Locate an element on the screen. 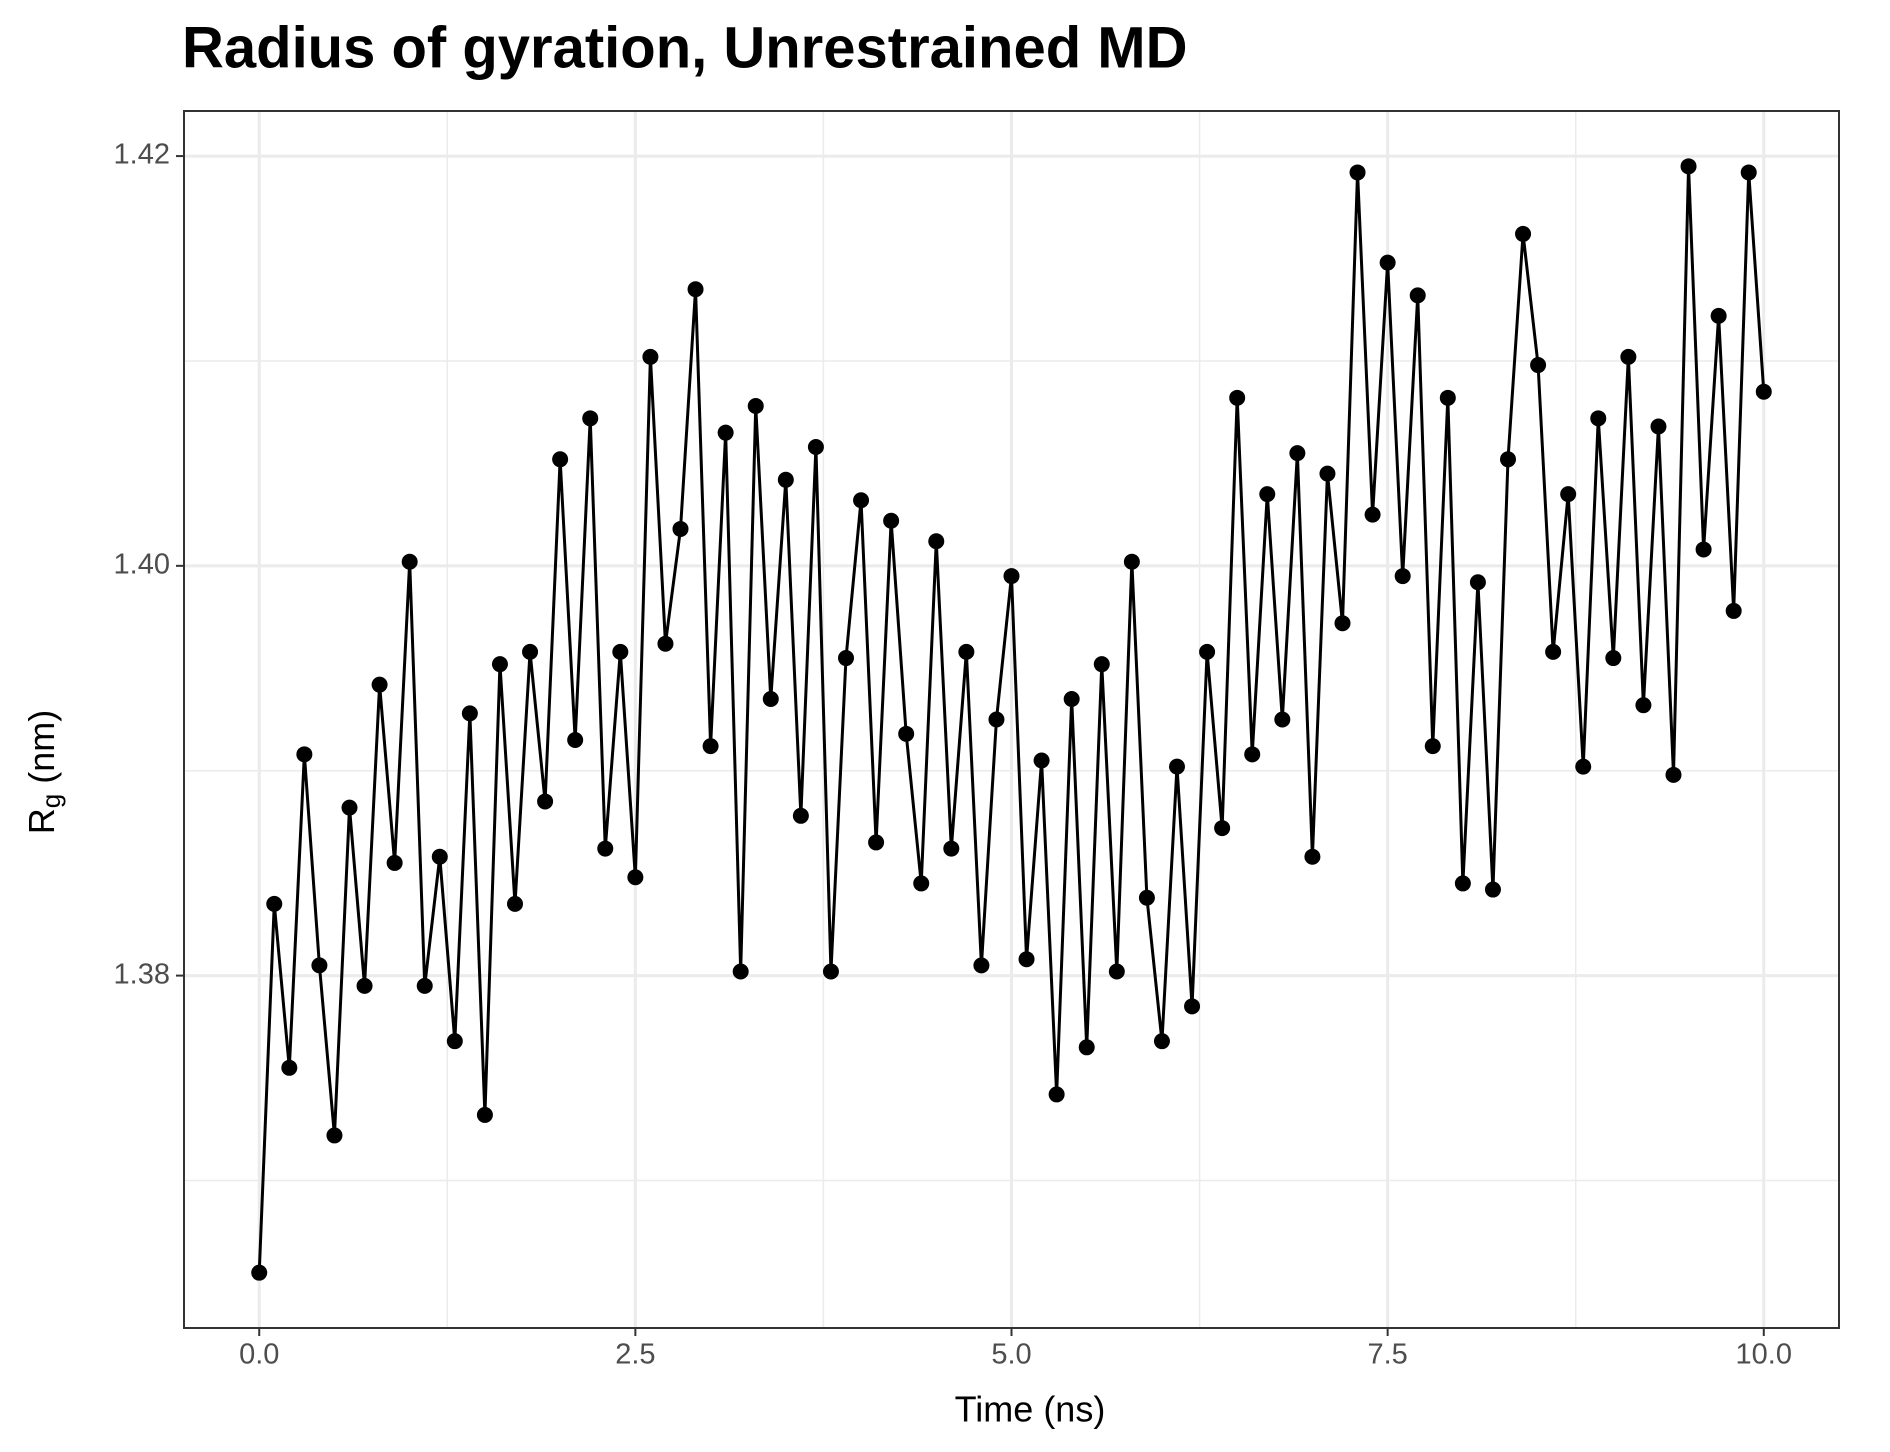 The height and width of the screenshot is (1452, 1890). y-label-subscript: g is located at coordinates (51, 801).